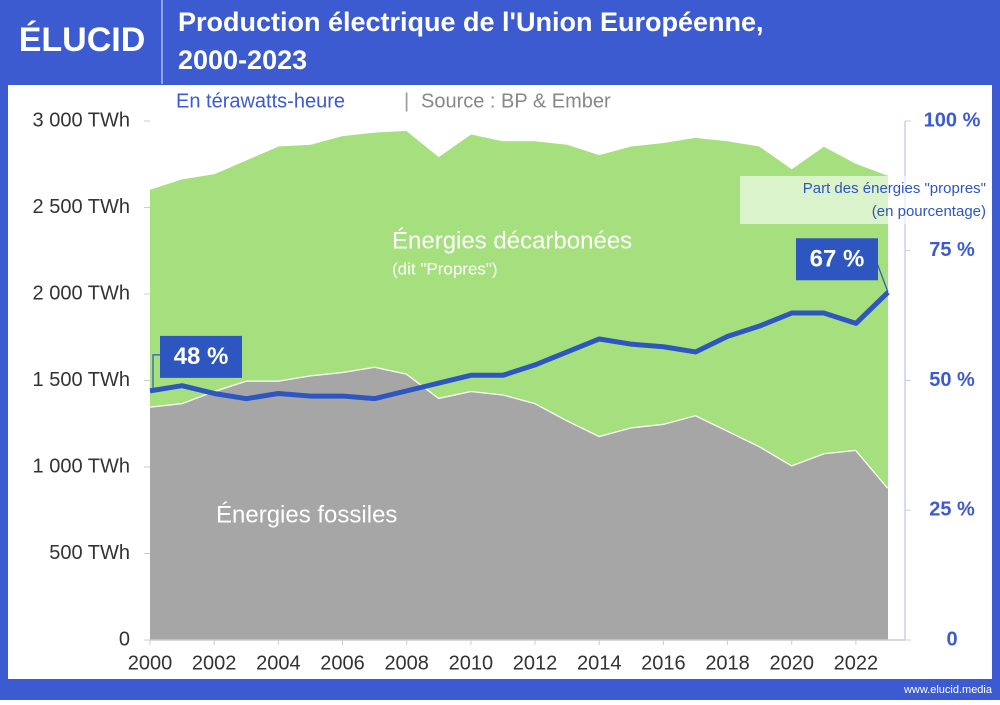 Image resolution: width=1000 pixels, height=705 pixels. I want to click on y-tick-label: 2 000 TWh, so click(81, 293).